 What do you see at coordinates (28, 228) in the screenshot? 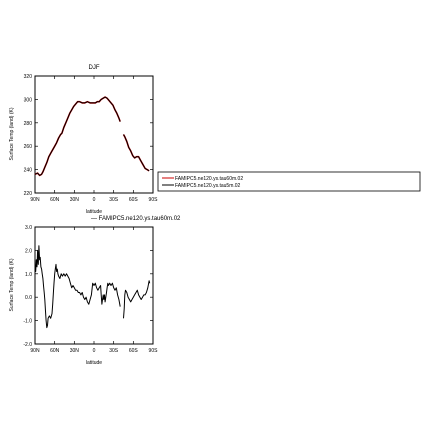
I see `y-tick-label: 3.0` at bounding box center [28, 228].